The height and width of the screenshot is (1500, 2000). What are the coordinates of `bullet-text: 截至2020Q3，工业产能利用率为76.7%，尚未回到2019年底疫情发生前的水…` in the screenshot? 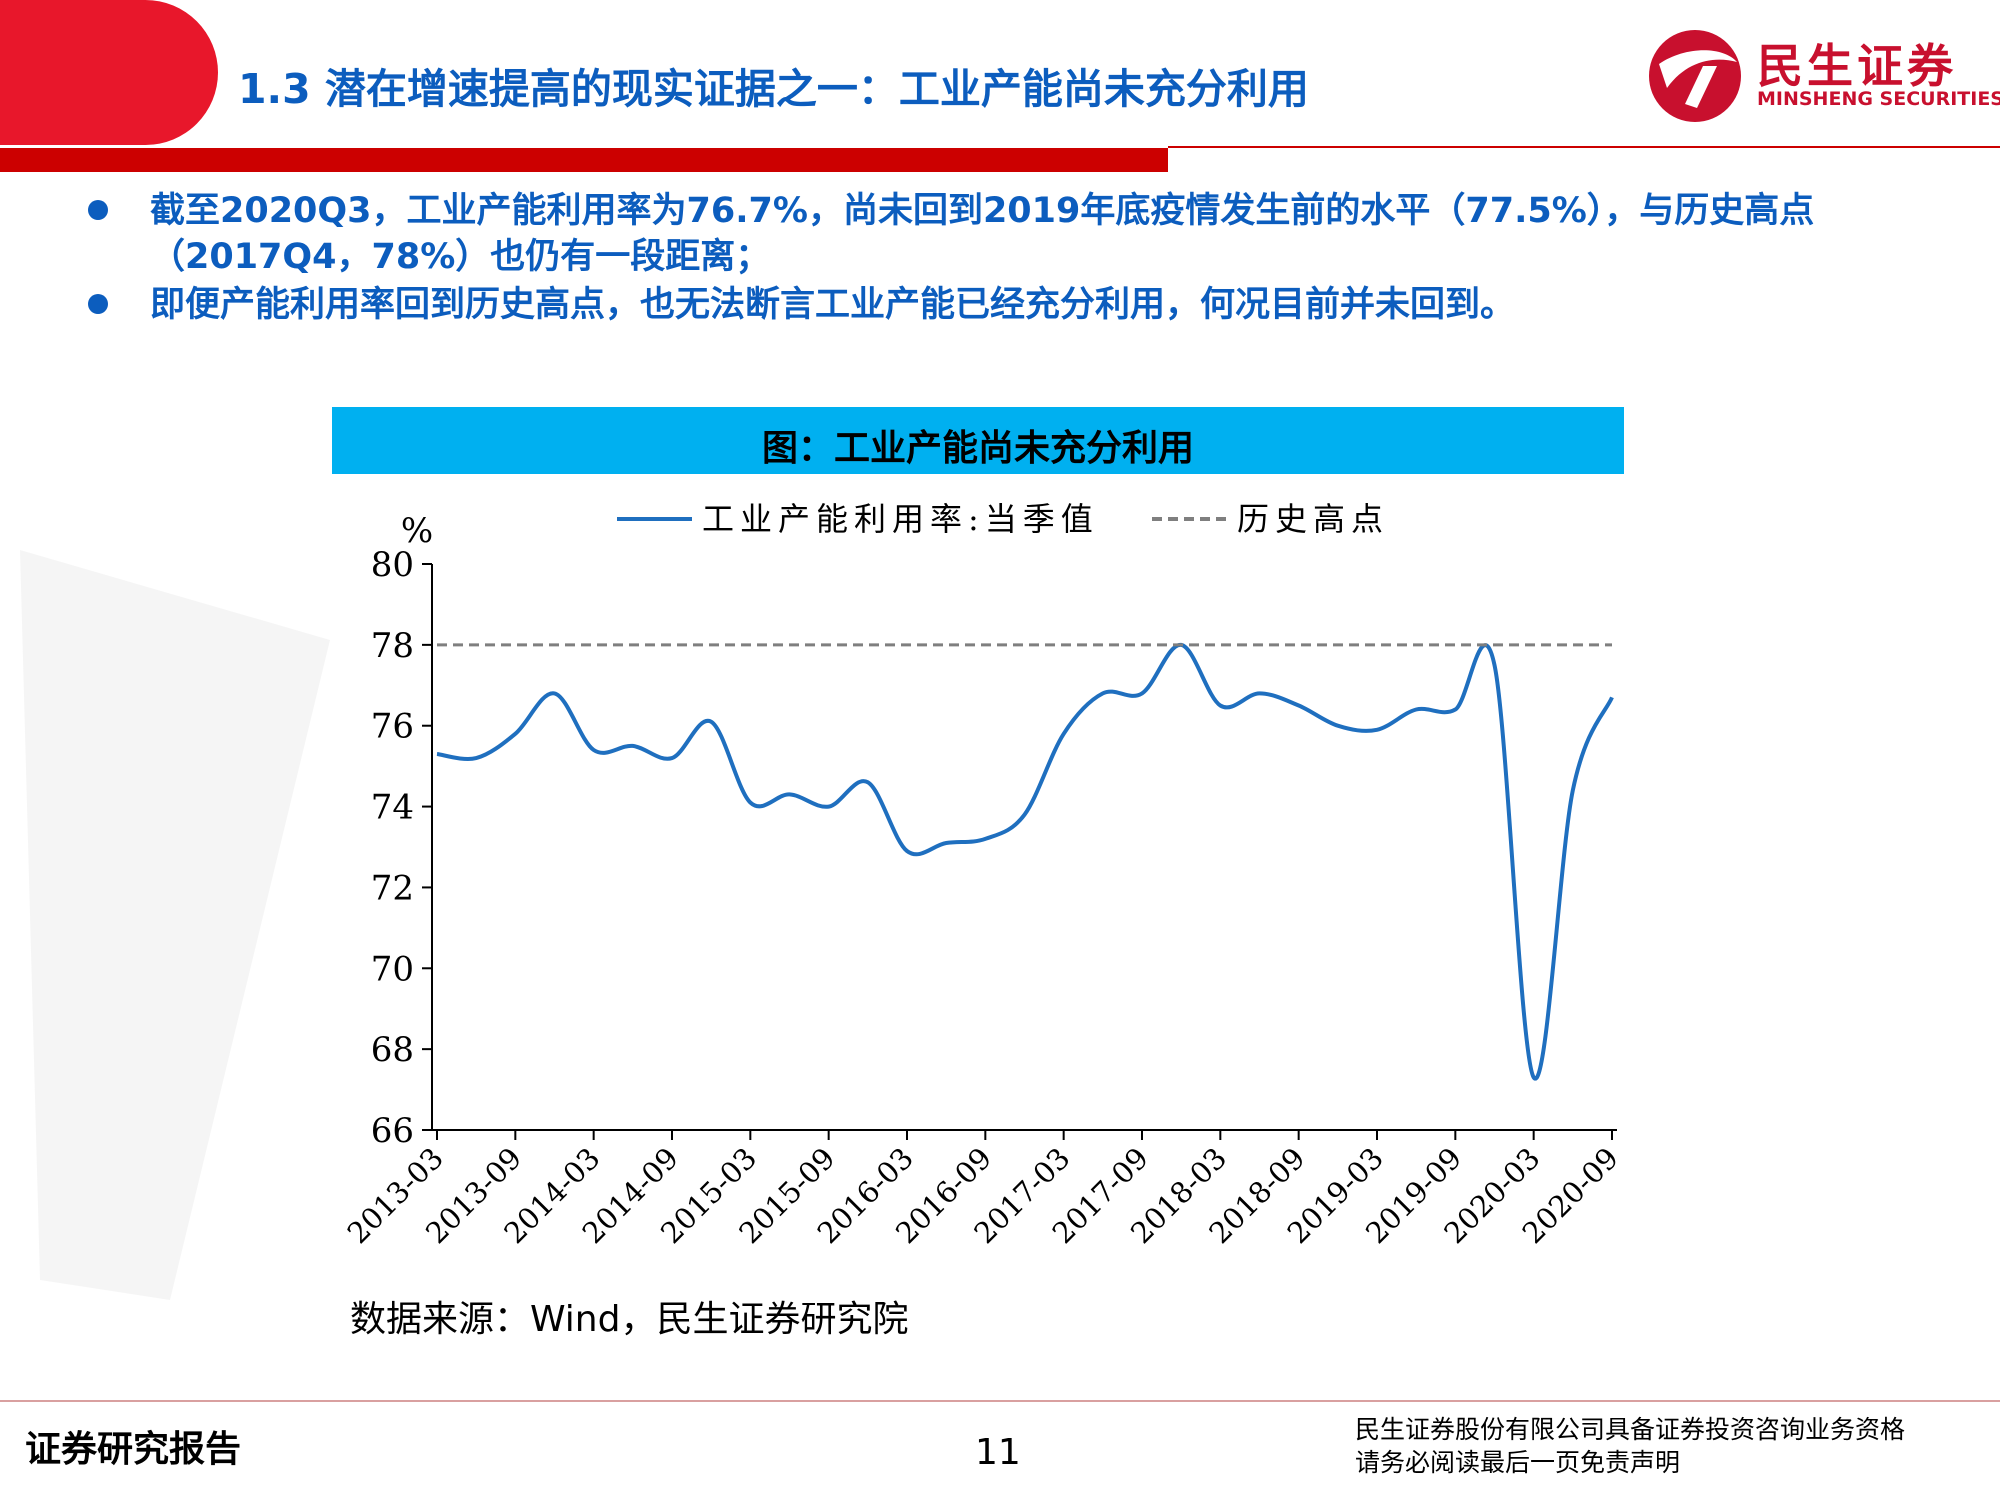 It's located at (982, 234).